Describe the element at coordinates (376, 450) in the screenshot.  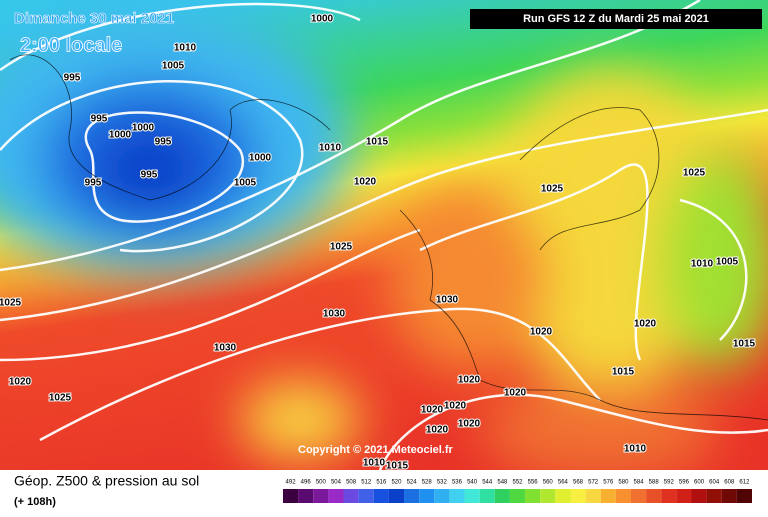
I see `copyright: Copyright © 2021 Meteociel.fr` at that location.